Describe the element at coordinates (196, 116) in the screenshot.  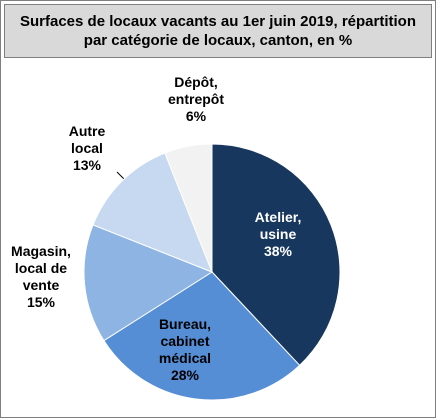
I see `value-label: 6%` at that location.